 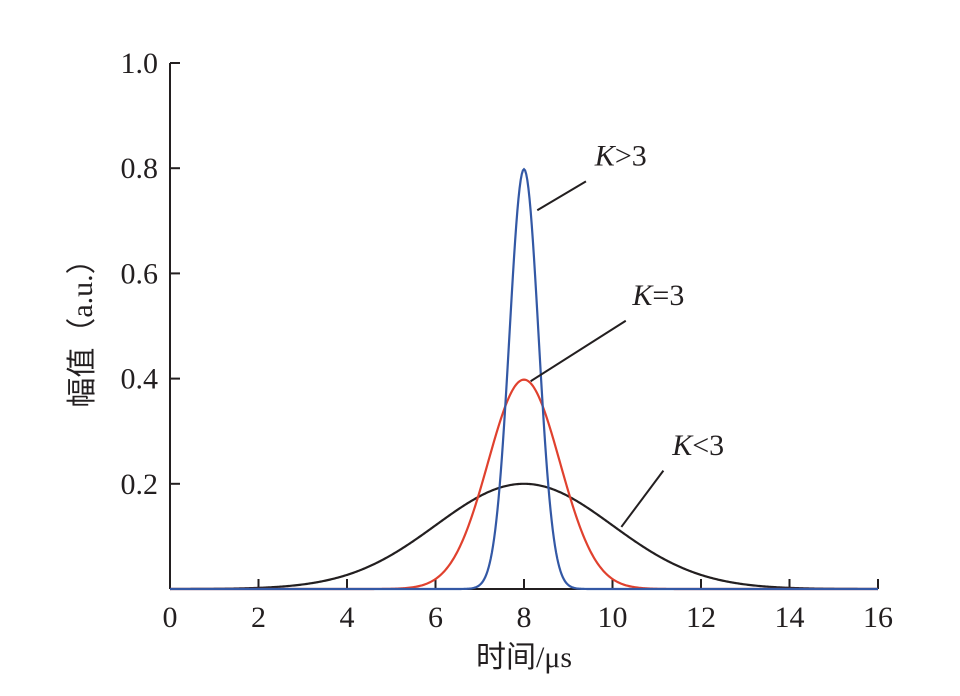 I want to click on x-tick-label: 12, so click(x=701, y=617).